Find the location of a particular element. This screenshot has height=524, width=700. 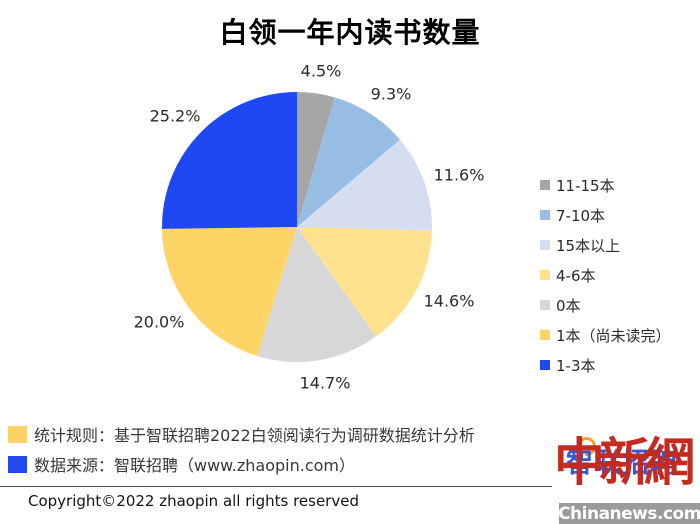

pie-value-label: 4.5% is located at coordinates (321, 71).